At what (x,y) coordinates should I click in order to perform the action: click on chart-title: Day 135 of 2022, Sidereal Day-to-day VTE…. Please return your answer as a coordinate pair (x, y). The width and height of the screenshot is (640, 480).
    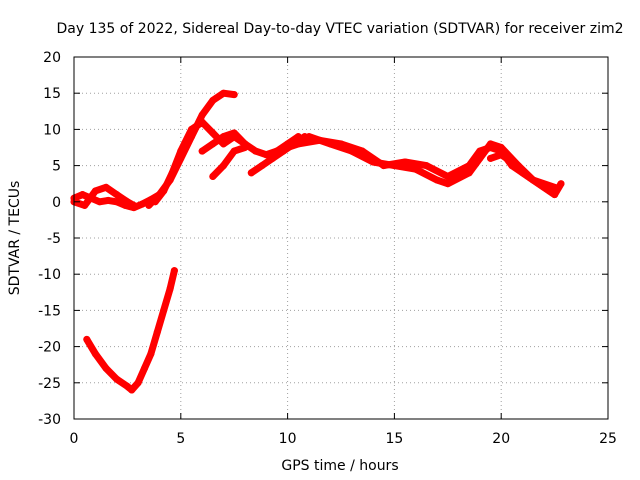
    Looking at the image, I should click on (340, 29).